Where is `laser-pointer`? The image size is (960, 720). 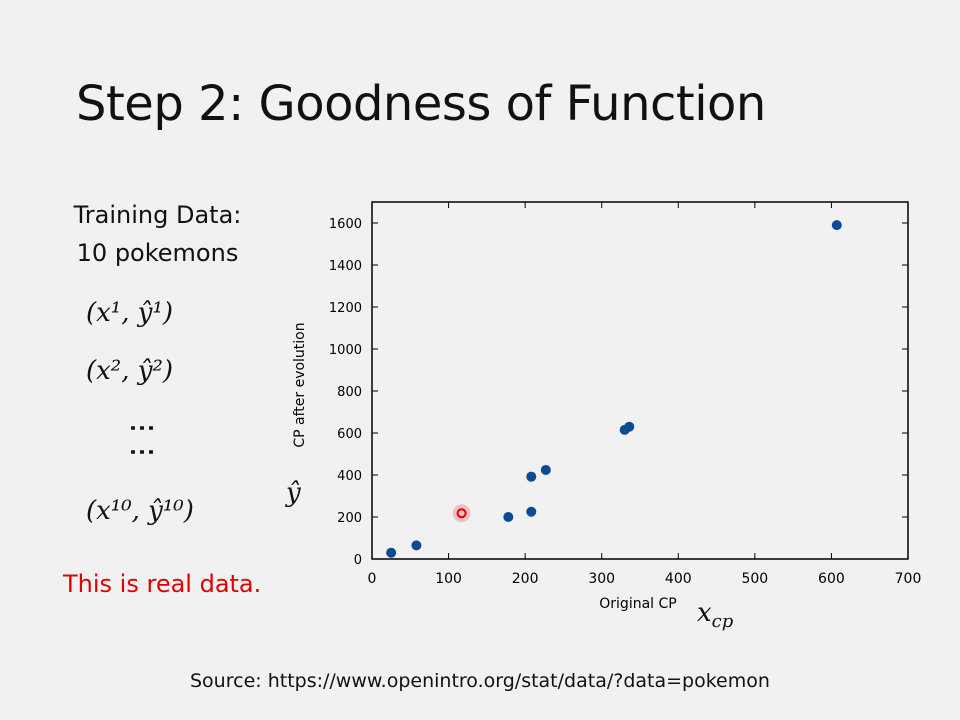 laser-pointer is located at coordinates (461, 513).